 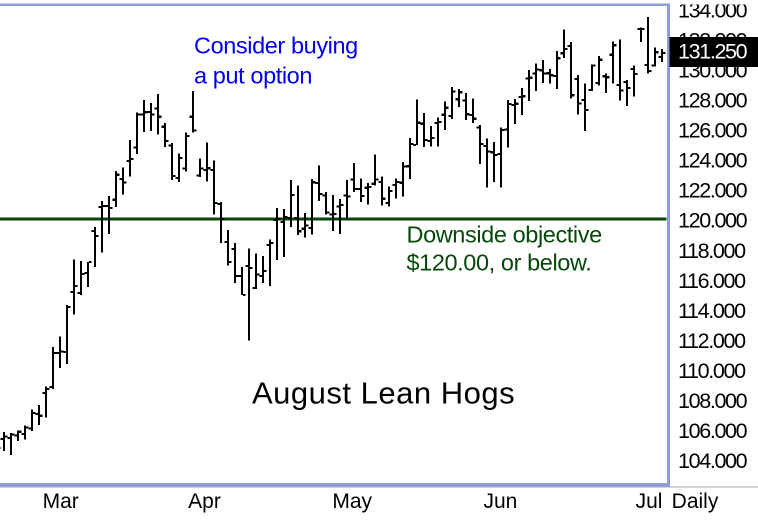 What do you see at coordinates (499, 263) in the screenshot?
I see `svg-text: $120.00, or below.` at bounding box center [499, 263].